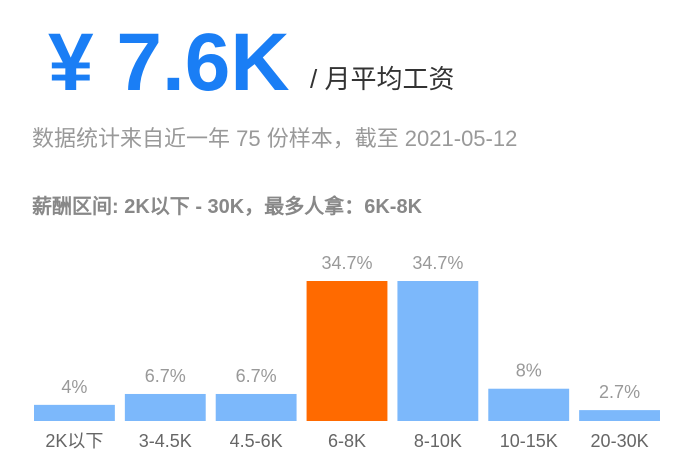  What do you see at coordinates (274, 138) in the screenshot?
I see `subtitle: 数据统计来自近一年 75 份样本，截至 2021-05-12` at bounding box center [274, 138].